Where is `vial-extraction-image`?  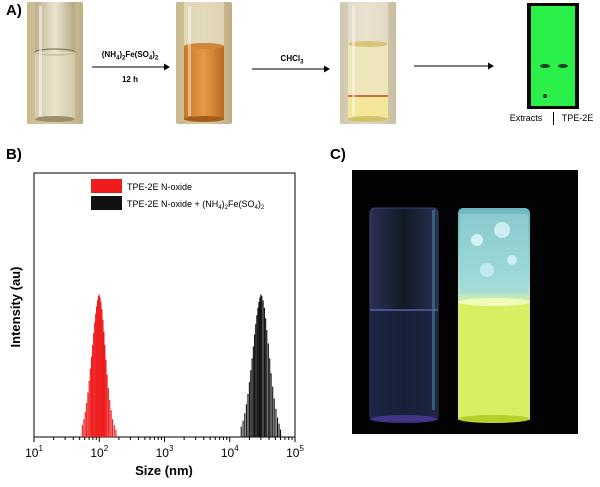
vial-extraction-image is located at coordinates (368, 63).